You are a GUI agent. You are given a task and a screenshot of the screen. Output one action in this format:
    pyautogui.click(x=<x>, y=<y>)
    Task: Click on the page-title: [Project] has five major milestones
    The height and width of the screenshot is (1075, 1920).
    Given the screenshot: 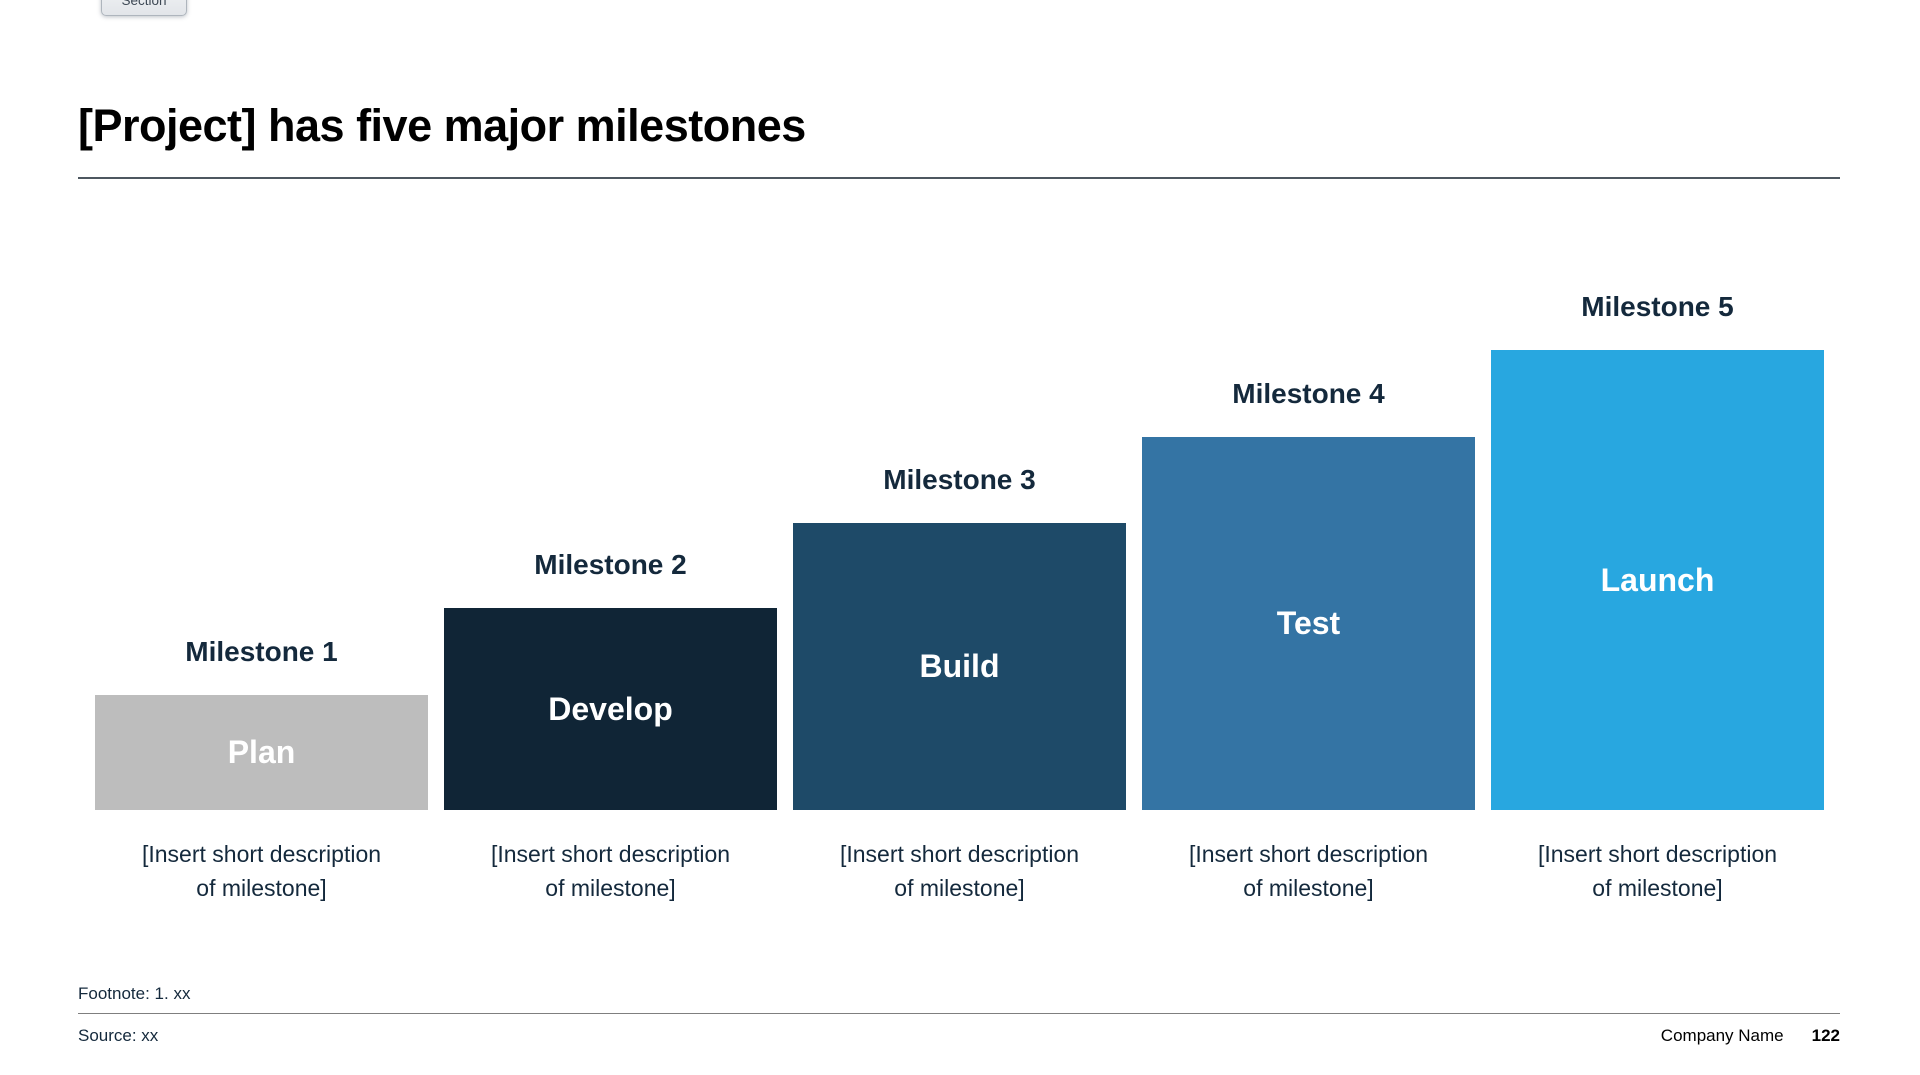 What is the action you would take?
    pyautogui.click(x=442, y=125)
    